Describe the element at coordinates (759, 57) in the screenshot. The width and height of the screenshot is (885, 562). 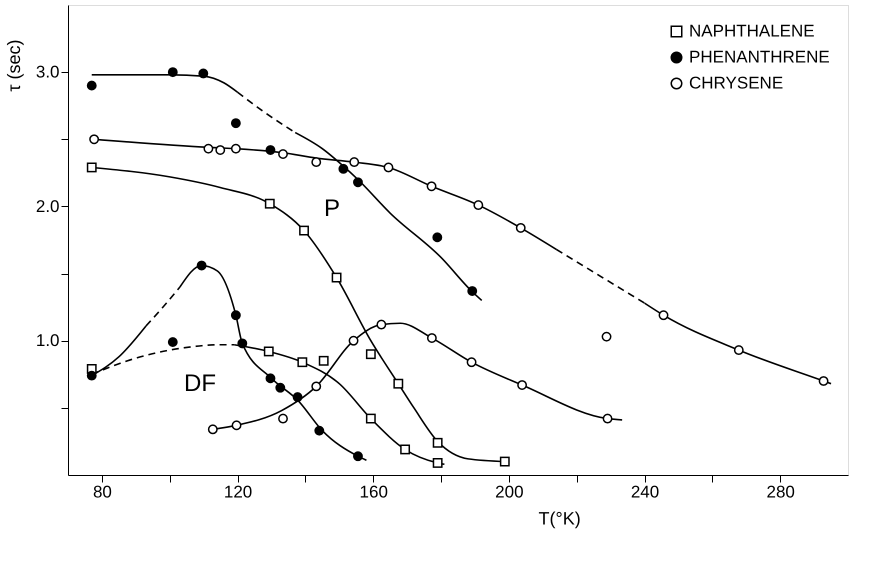
I see `legend-label: PHENANTHRENE` at that location.